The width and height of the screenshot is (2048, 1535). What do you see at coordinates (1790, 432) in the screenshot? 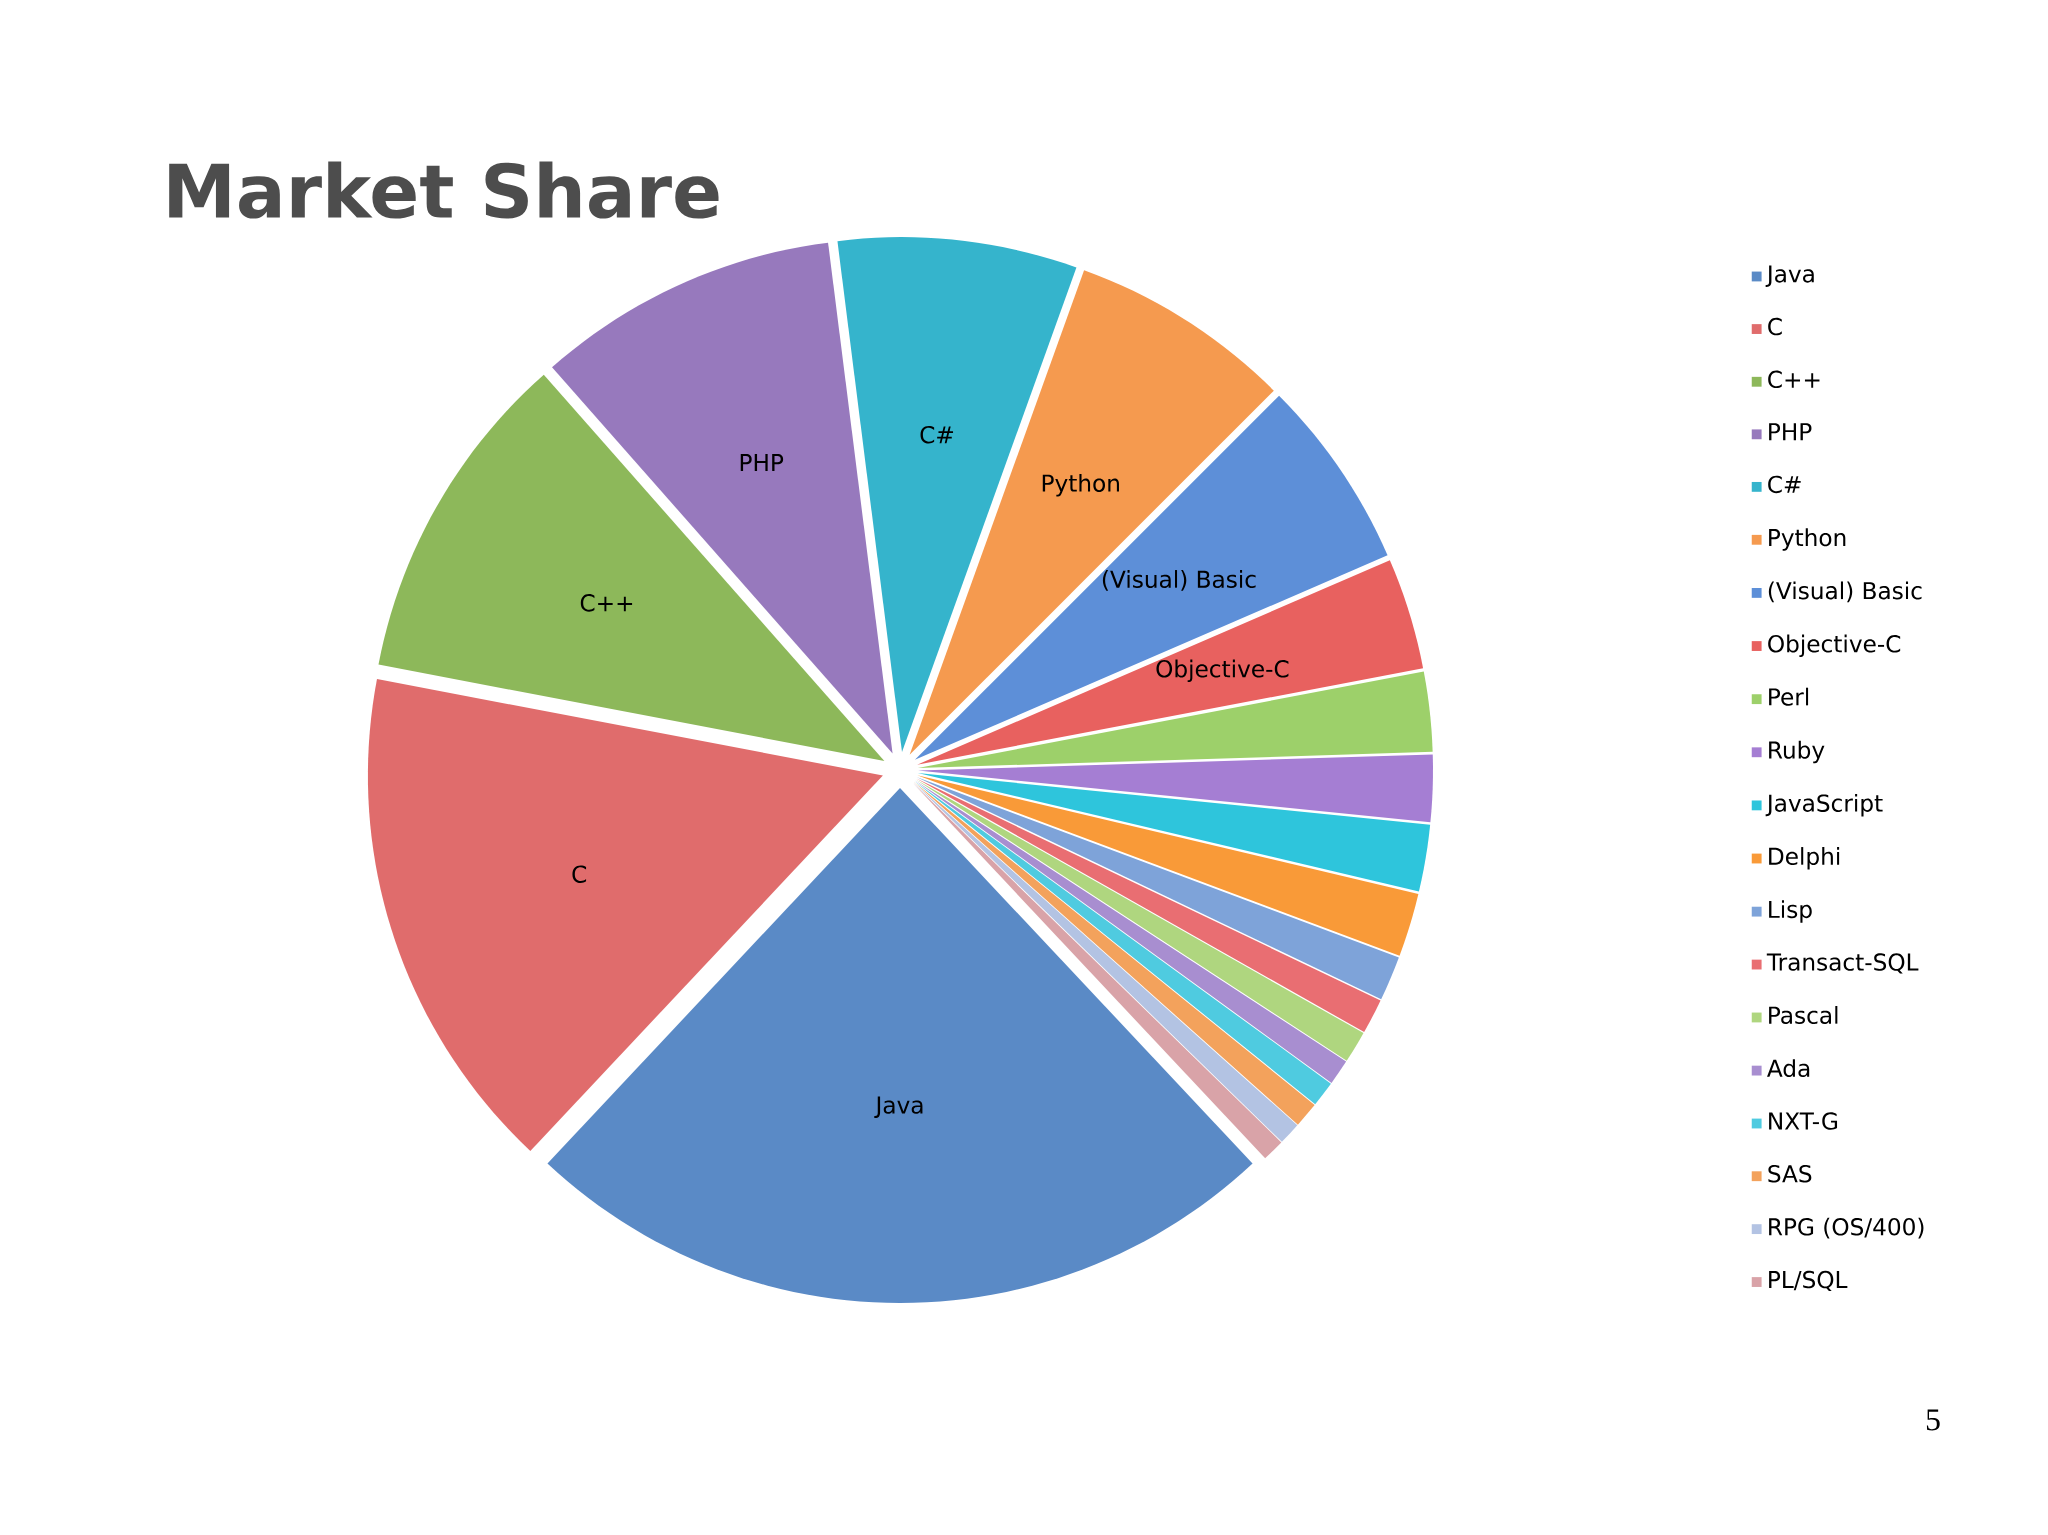
I see `legend-label: PHP` at bounding box center [1790, 432].